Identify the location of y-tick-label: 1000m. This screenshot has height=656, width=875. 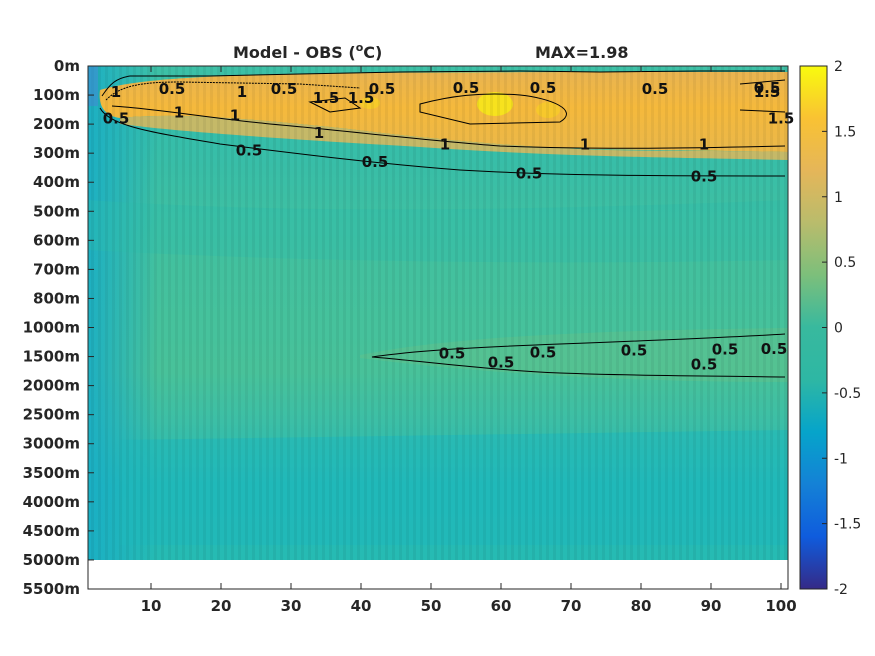
(51, 328).